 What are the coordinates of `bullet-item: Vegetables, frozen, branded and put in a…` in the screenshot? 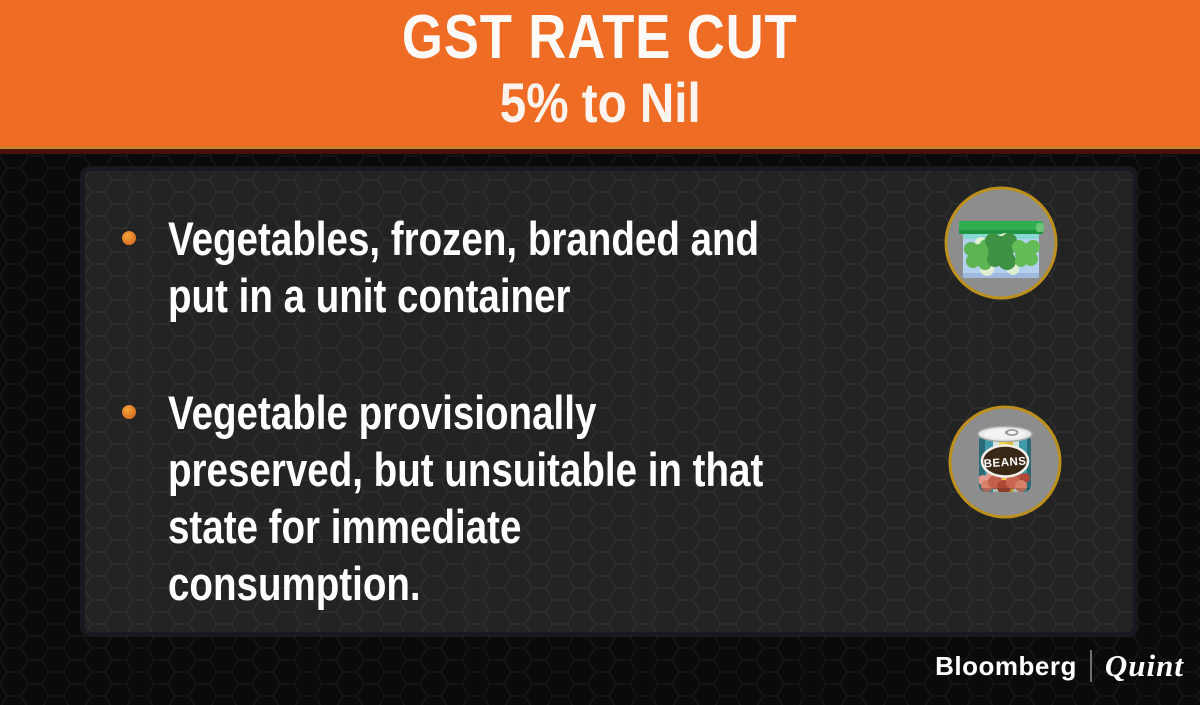 It's located at (532, 267).